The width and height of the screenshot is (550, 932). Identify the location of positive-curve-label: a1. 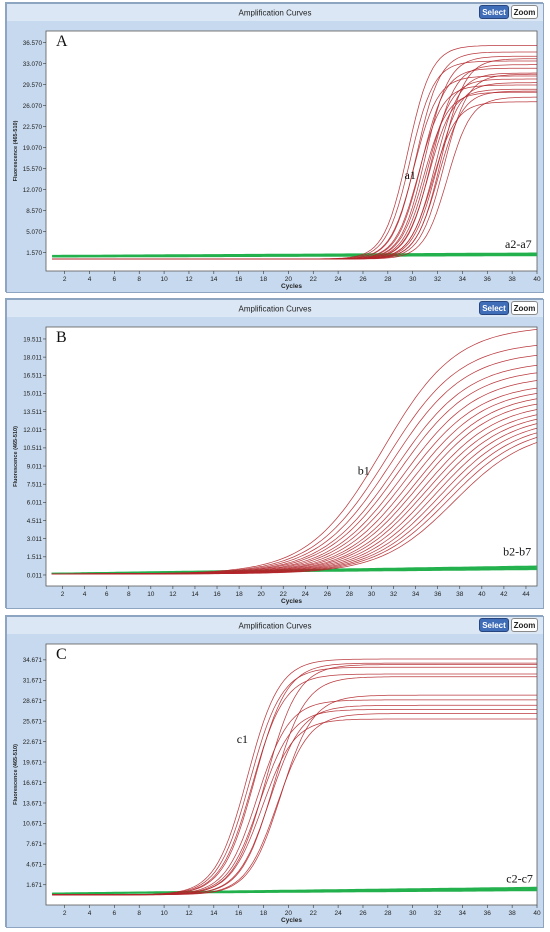
(410, 175).